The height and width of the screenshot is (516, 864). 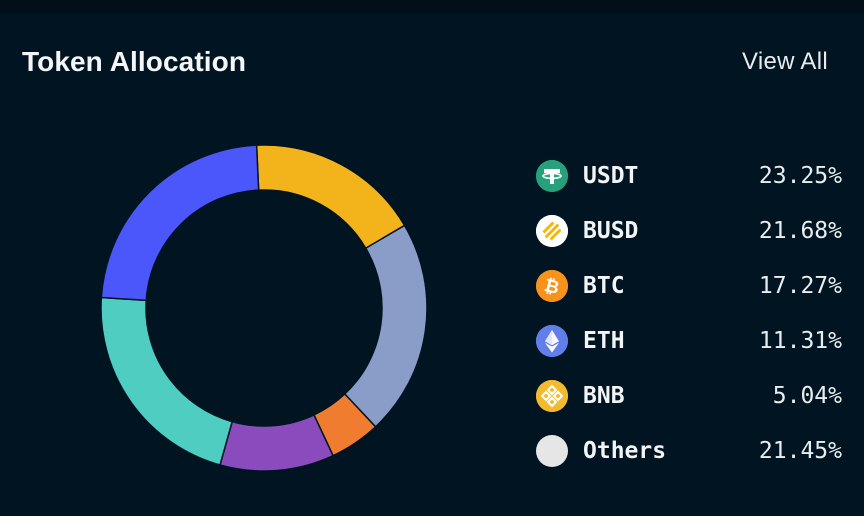 I want to click on legend-token-percent: 21.45%, so click(x=800, y=450).